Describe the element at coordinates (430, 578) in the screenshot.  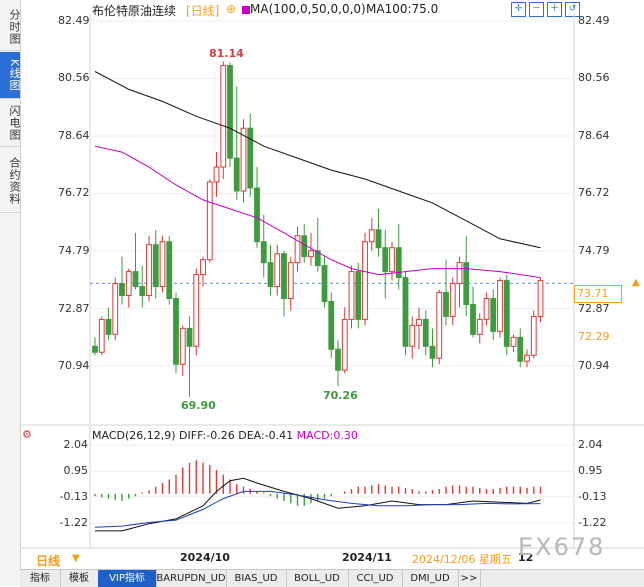
I see `tab-dmi: DMI_UD` at that location.